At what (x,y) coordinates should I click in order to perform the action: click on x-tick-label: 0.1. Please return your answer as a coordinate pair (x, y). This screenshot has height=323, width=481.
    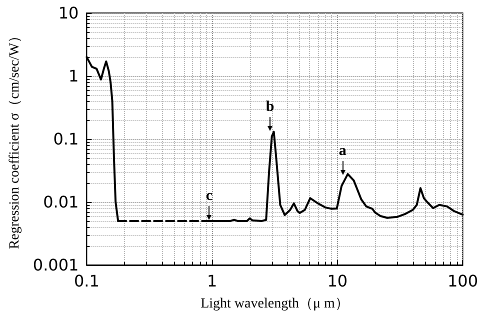
    Looking at the image, I should click on (87, 281).